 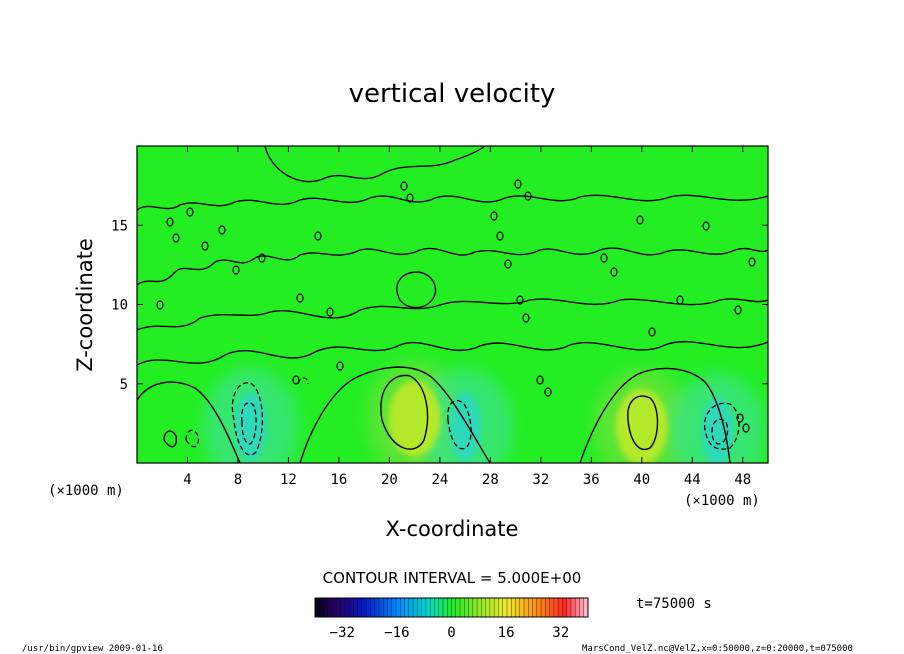 I want to click on y-tick-label: 10, so click(x=119, y=306).